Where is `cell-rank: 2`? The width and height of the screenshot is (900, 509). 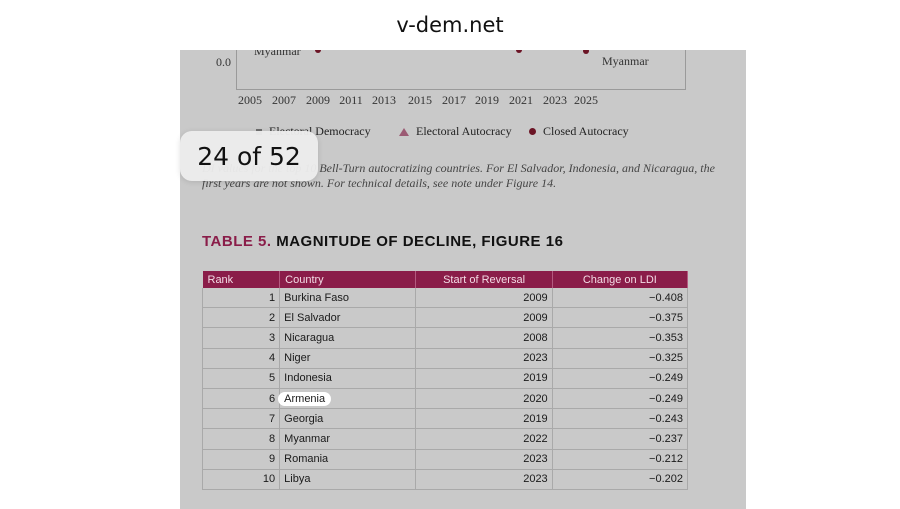
cell-rank: 2 is located at coordinates (241, 318).